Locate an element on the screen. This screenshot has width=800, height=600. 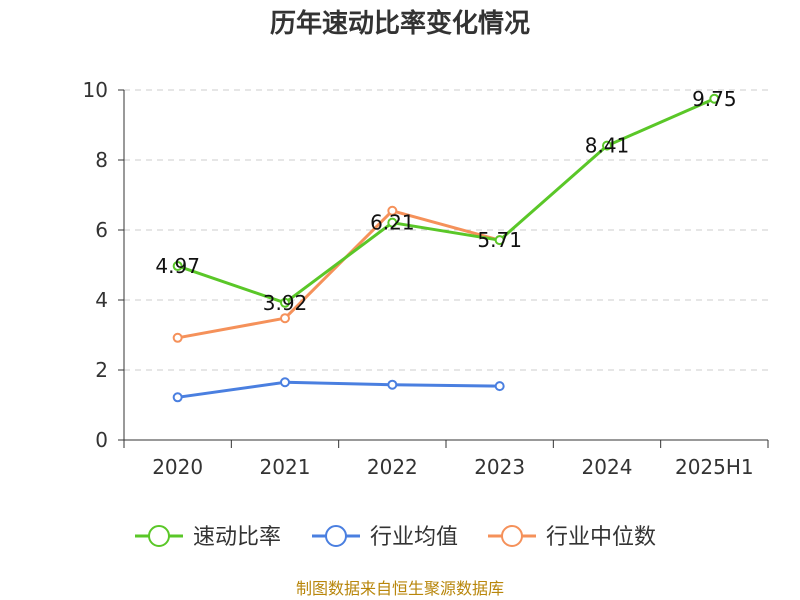
x-tick-label: 2021 is located at coordinates (285, 467).